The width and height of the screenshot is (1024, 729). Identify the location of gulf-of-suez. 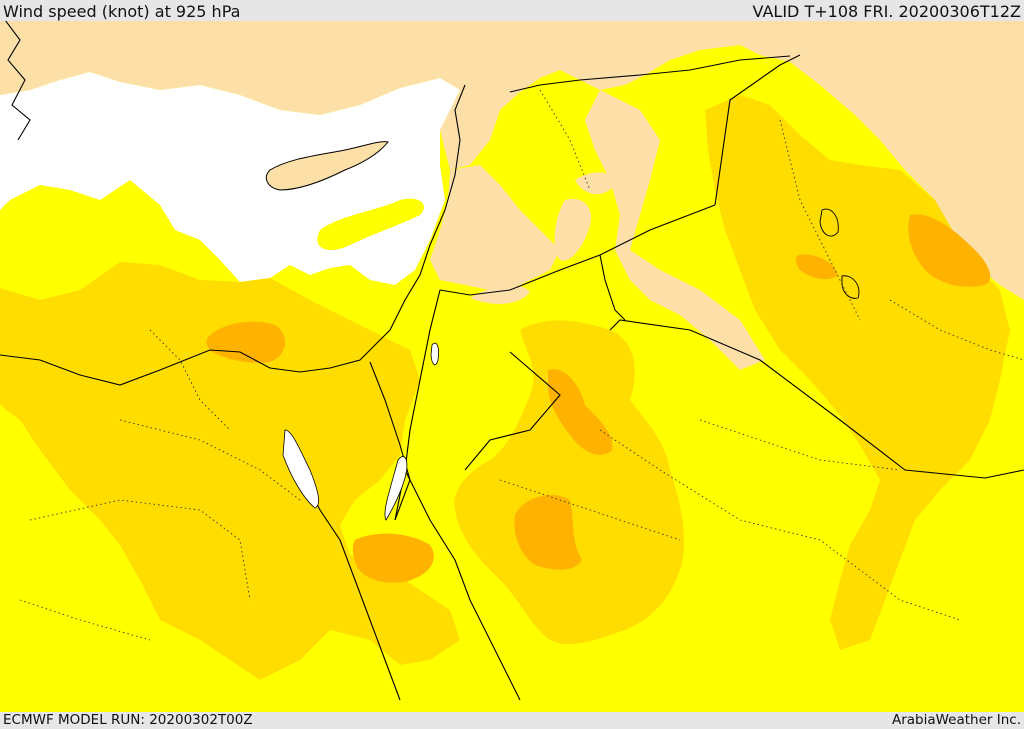
(301, 469).